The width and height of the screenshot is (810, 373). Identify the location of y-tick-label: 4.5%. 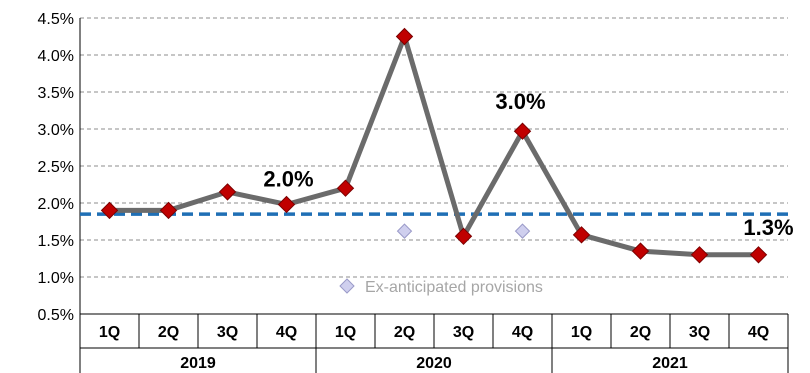
(56, 19).